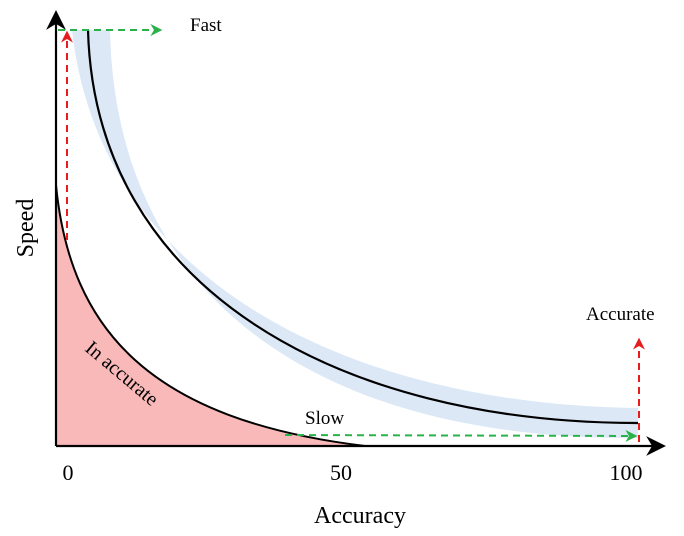 Image resolution: width=684 pixels, height=536 pixels. I want to click on slow-arrow, so click(461, 435).